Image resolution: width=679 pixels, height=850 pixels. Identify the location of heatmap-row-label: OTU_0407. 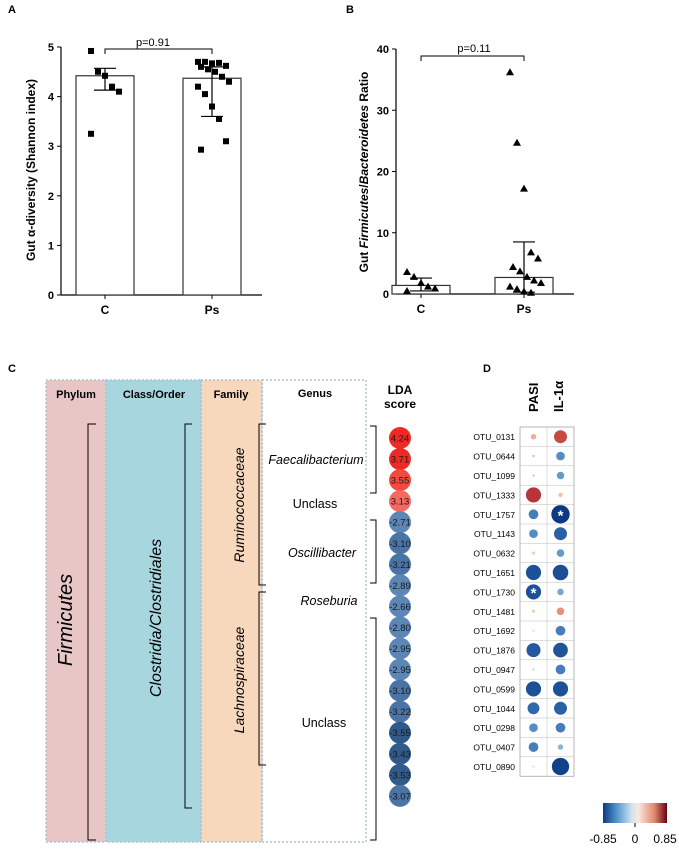
(494, 748).